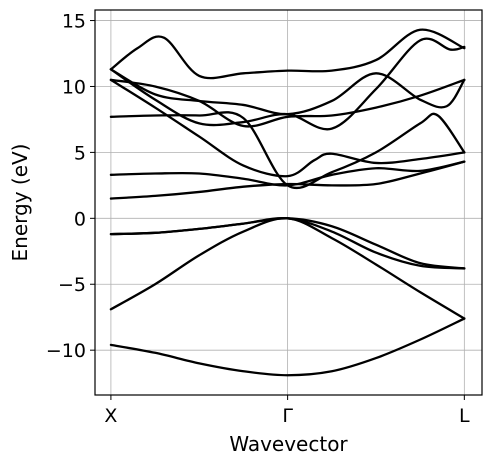  Describe the element at coordinates (287, 416) in the screenshot. I see `x-tick-label: Γ` at that location.